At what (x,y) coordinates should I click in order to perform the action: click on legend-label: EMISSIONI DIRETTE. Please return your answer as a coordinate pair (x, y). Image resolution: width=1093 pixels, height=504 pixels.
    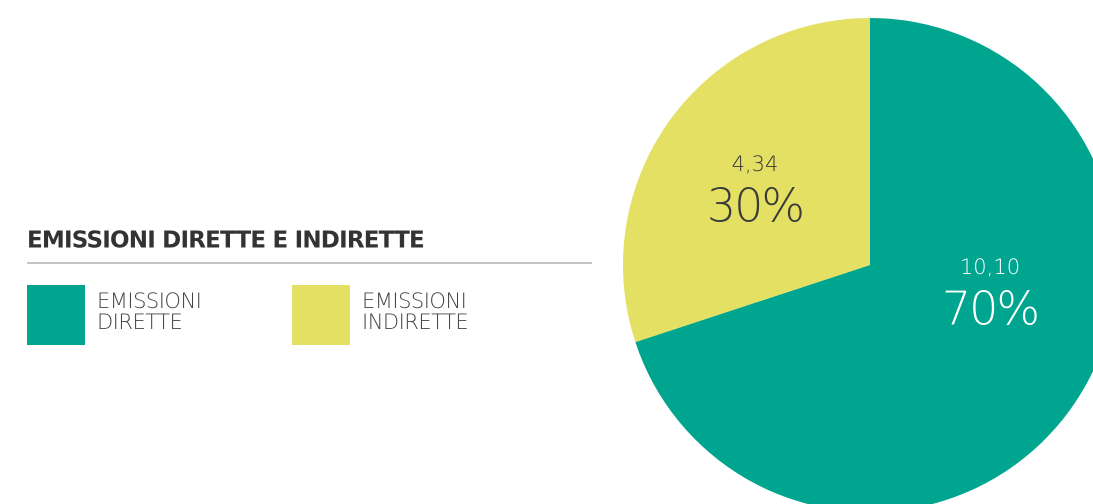
    Looking at the image, I should click on (149, 311).